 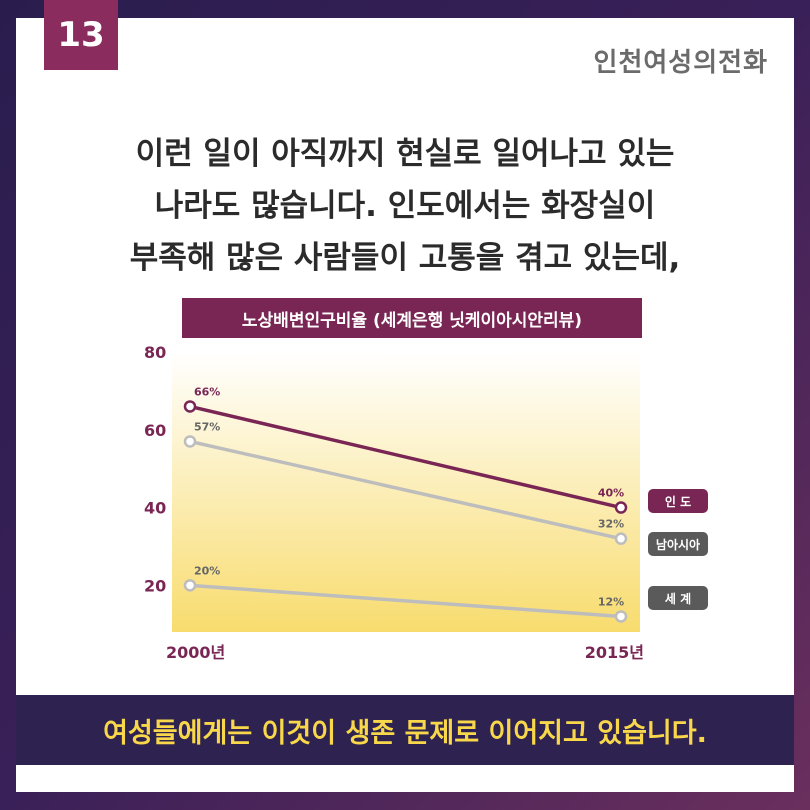 What do you see at coordinates (412, 318) in the screenshot?
I see `chart-title: 노상배변인구비율 (세계은행 닛케이아시안리뷰)` at bounding box center [412, 318].